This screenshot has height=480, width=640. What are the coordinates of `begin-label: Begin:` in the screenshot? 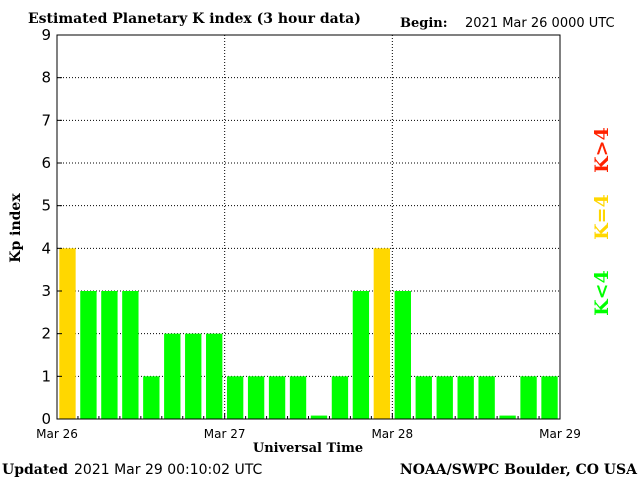 It's located at (424, 23).